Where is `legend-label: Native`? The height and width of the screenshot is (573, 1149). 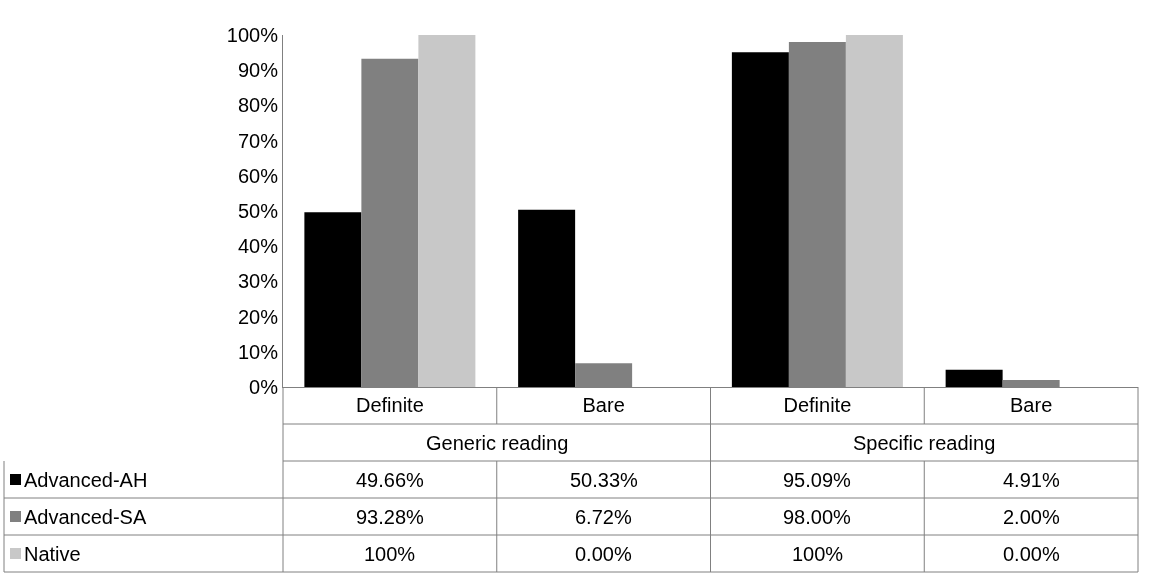
legend-label: Native is located at coordinates (52, 554).